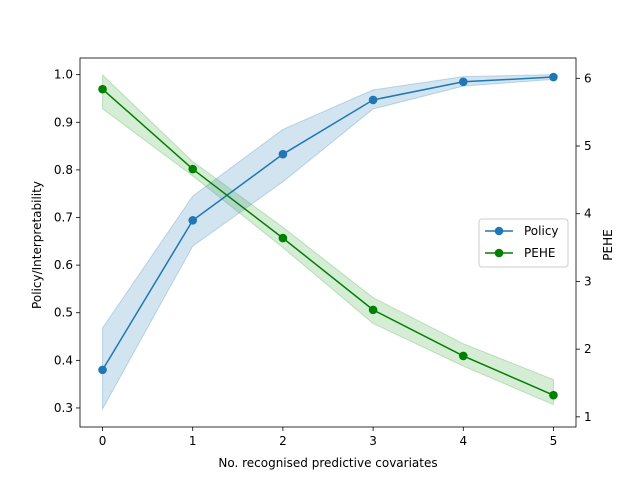 The height and width of the screenshot is (484, 640). I want to click on y-left-tick-label: 0.9, so click(63, 122).